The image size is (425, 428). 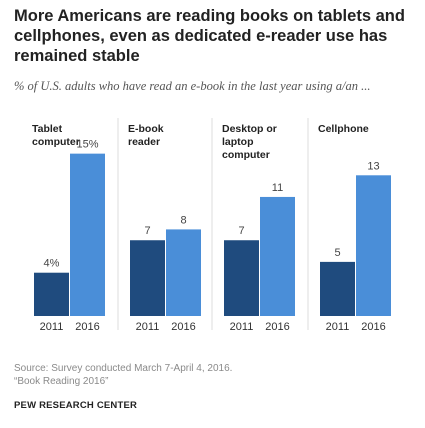 I want to click on bar-value-label: 5, so click(x=337, y=253).